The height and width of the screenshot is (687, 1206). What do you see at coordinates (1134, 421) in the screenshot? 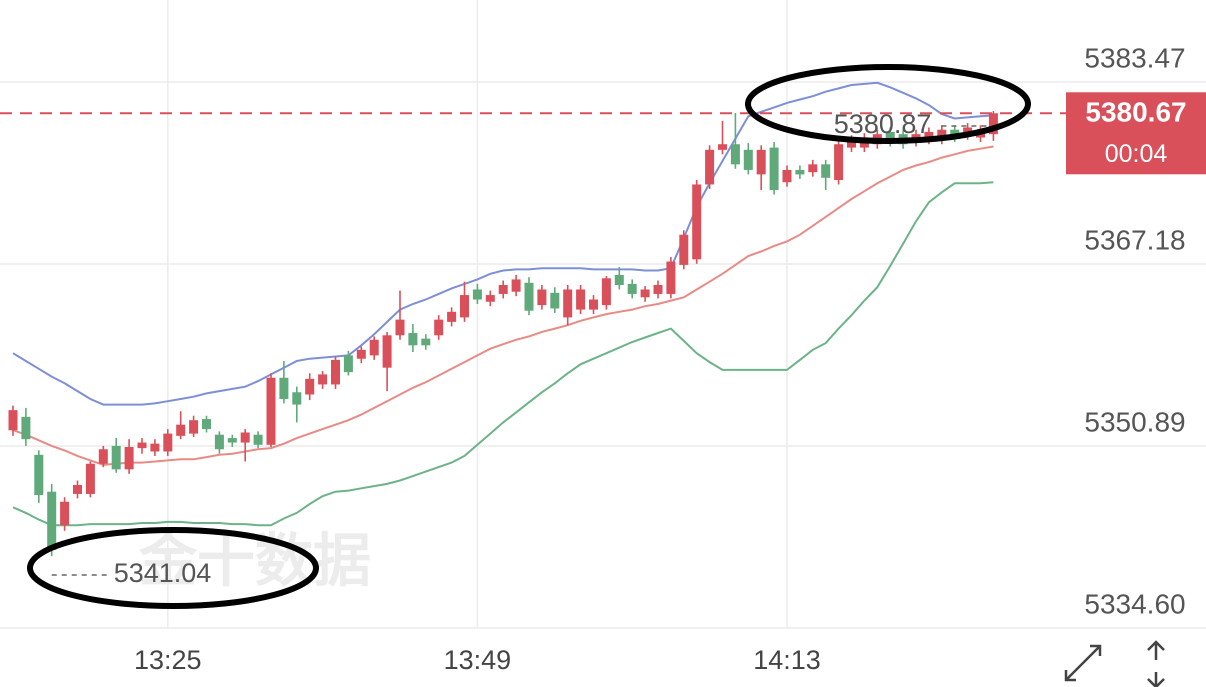
I see `y-tick-label: 5350.89` at bounding box center [1134, 421].